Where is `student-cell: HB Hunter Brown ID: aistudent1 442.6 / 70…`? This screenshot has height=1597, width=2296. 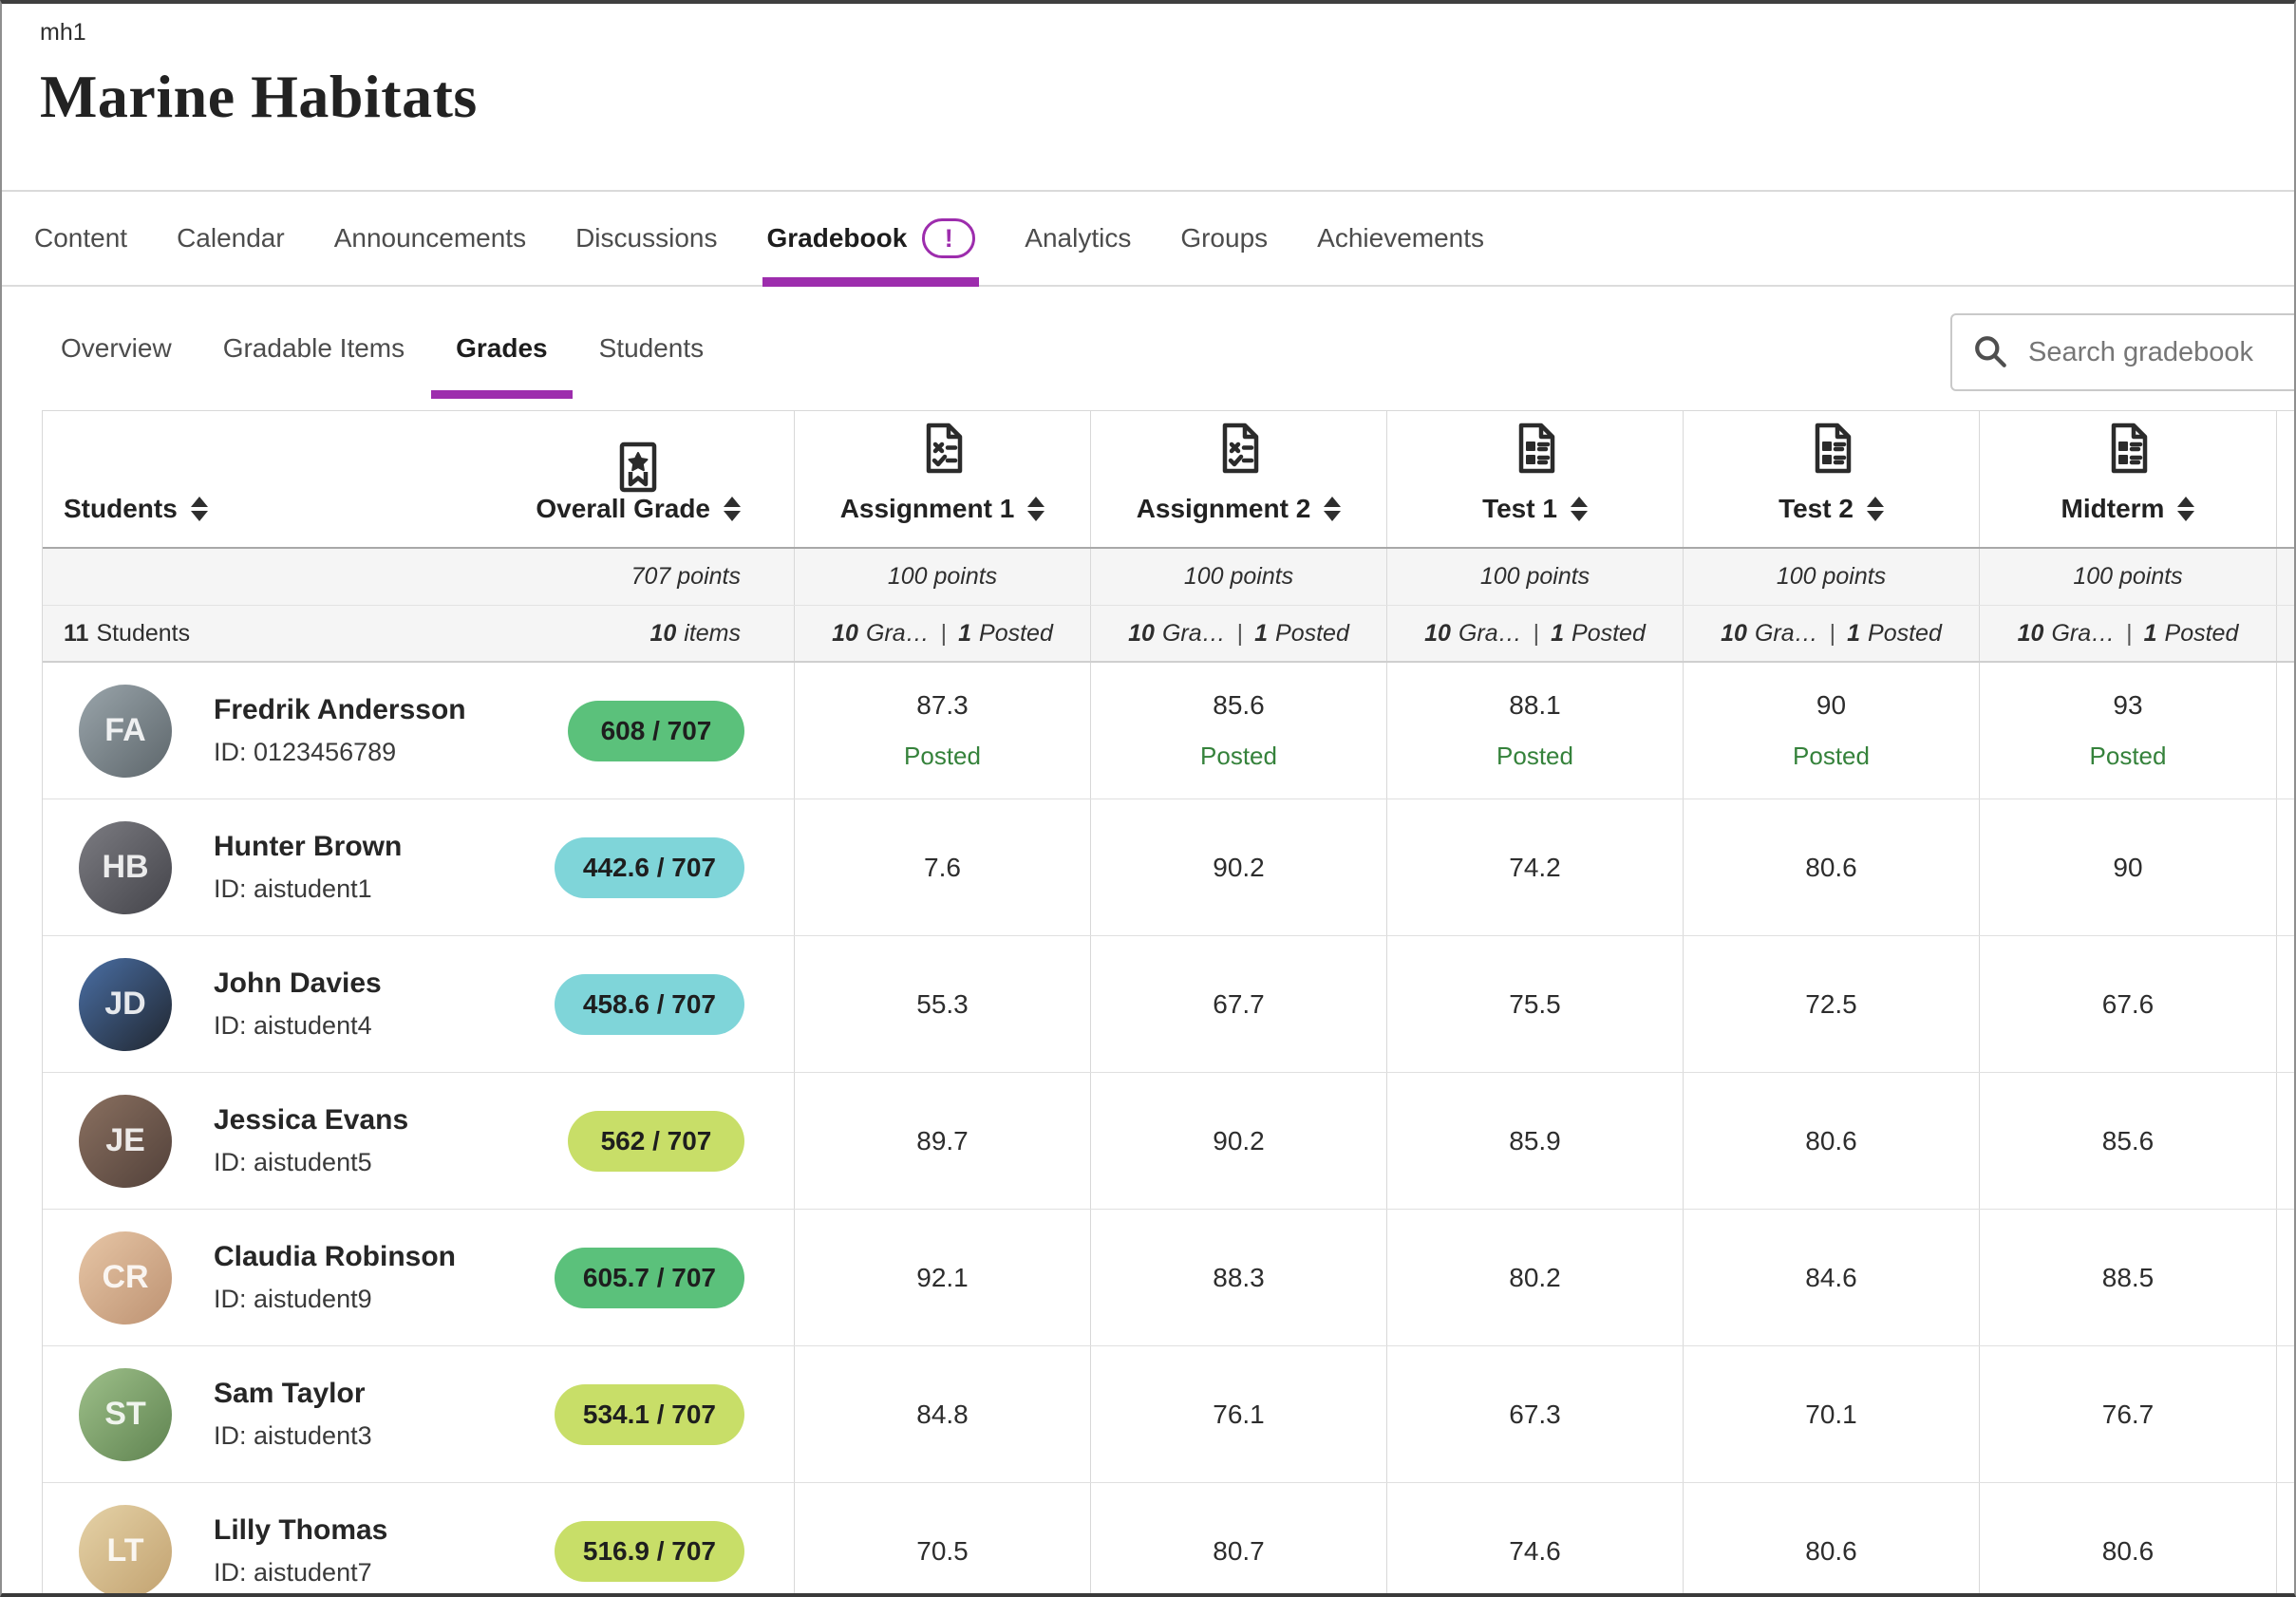 student-cell: HB Hunter Brown ID: aistudent1 442.6 / 70… is located at coordinates (418, 867).